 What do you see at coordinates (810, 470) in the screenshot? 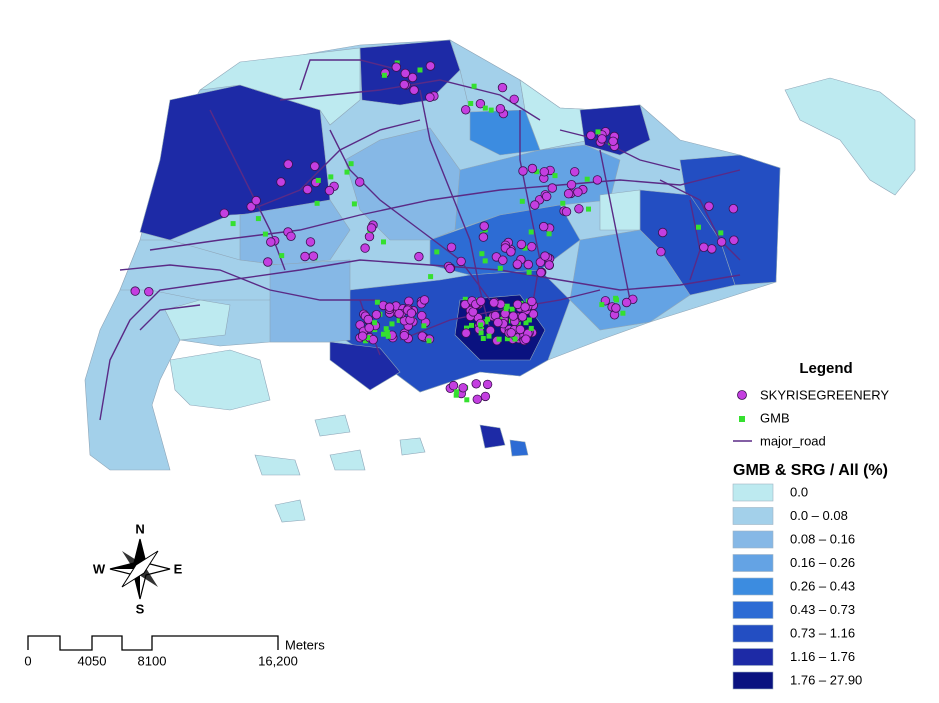
I see `classification-title: GMB & SRG / All (%)` at bounding box center [810, 470].